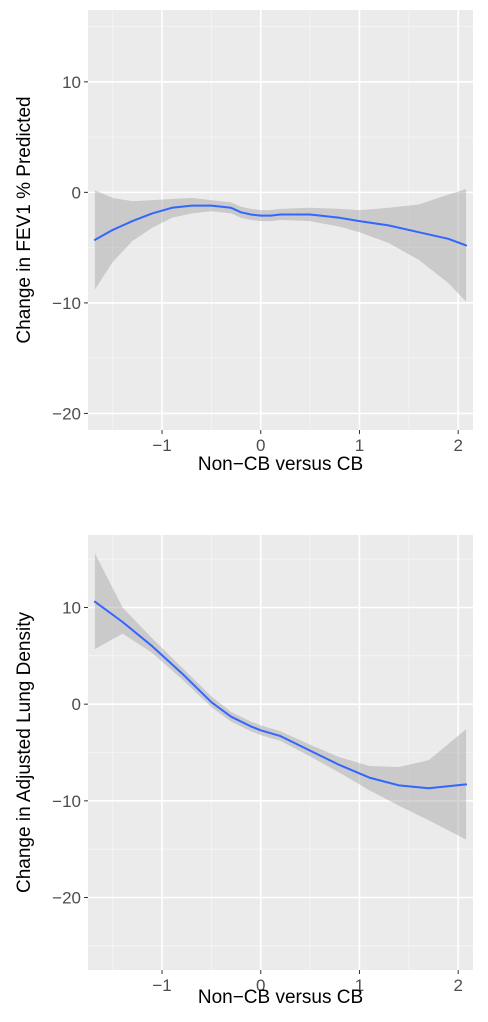 The height and width of the screenshot is (1022, 488). I want to click on y-axis-title: Change in FEV1 % Predicted, so click(24, 219).